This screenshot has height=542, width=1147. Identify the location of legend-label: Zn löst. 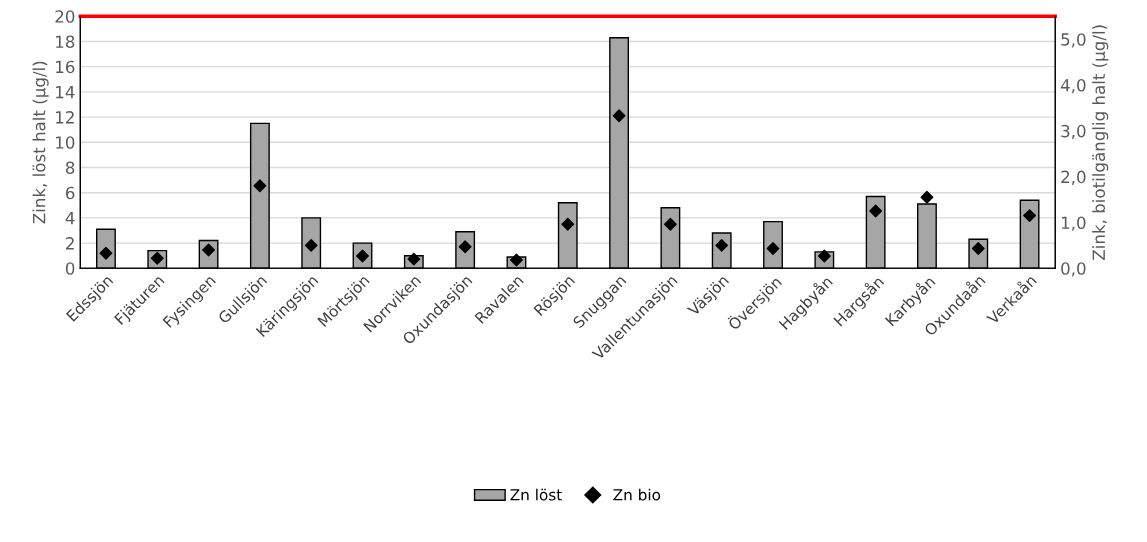
(536, 494).